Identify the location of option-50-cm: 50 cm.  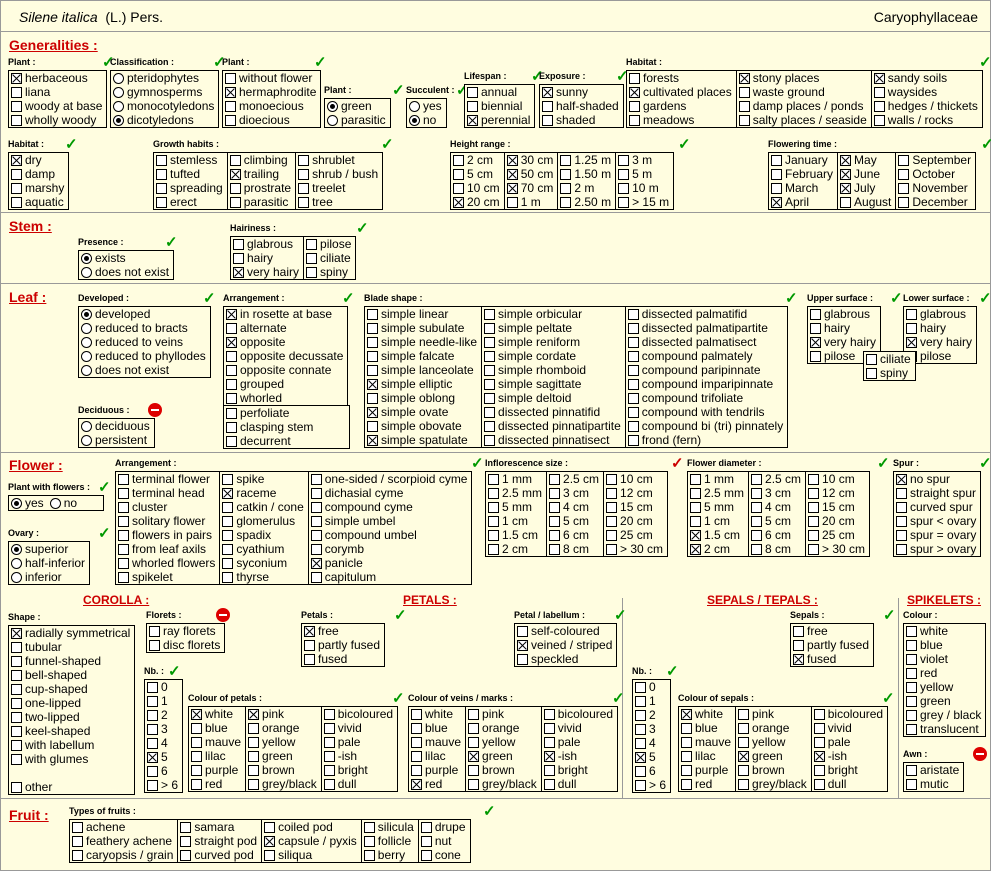
(531, 174).